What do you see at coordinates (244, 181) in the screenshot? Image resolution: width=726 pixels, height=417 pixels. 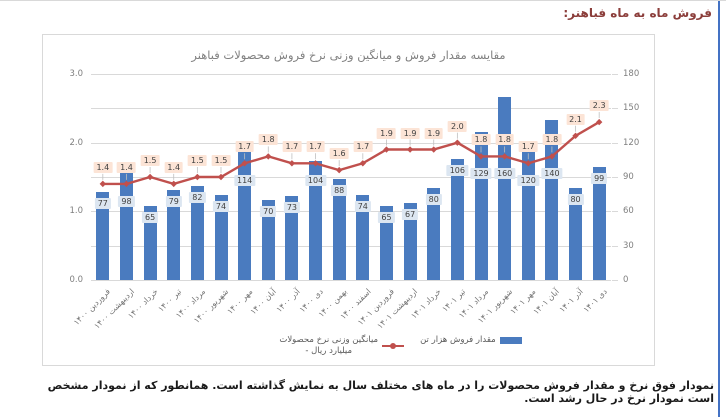 I see `bar-value-label: 114` at bounding box center [244, 181].